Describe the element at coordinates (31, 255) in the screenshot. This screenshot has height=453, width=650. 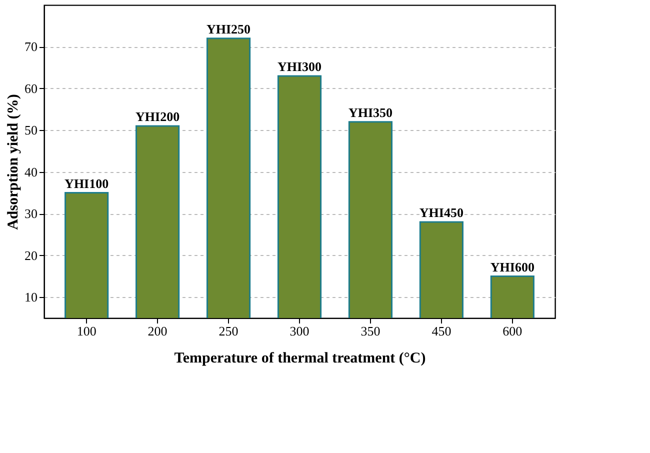
I see `y-tick-label: 20` at that location.